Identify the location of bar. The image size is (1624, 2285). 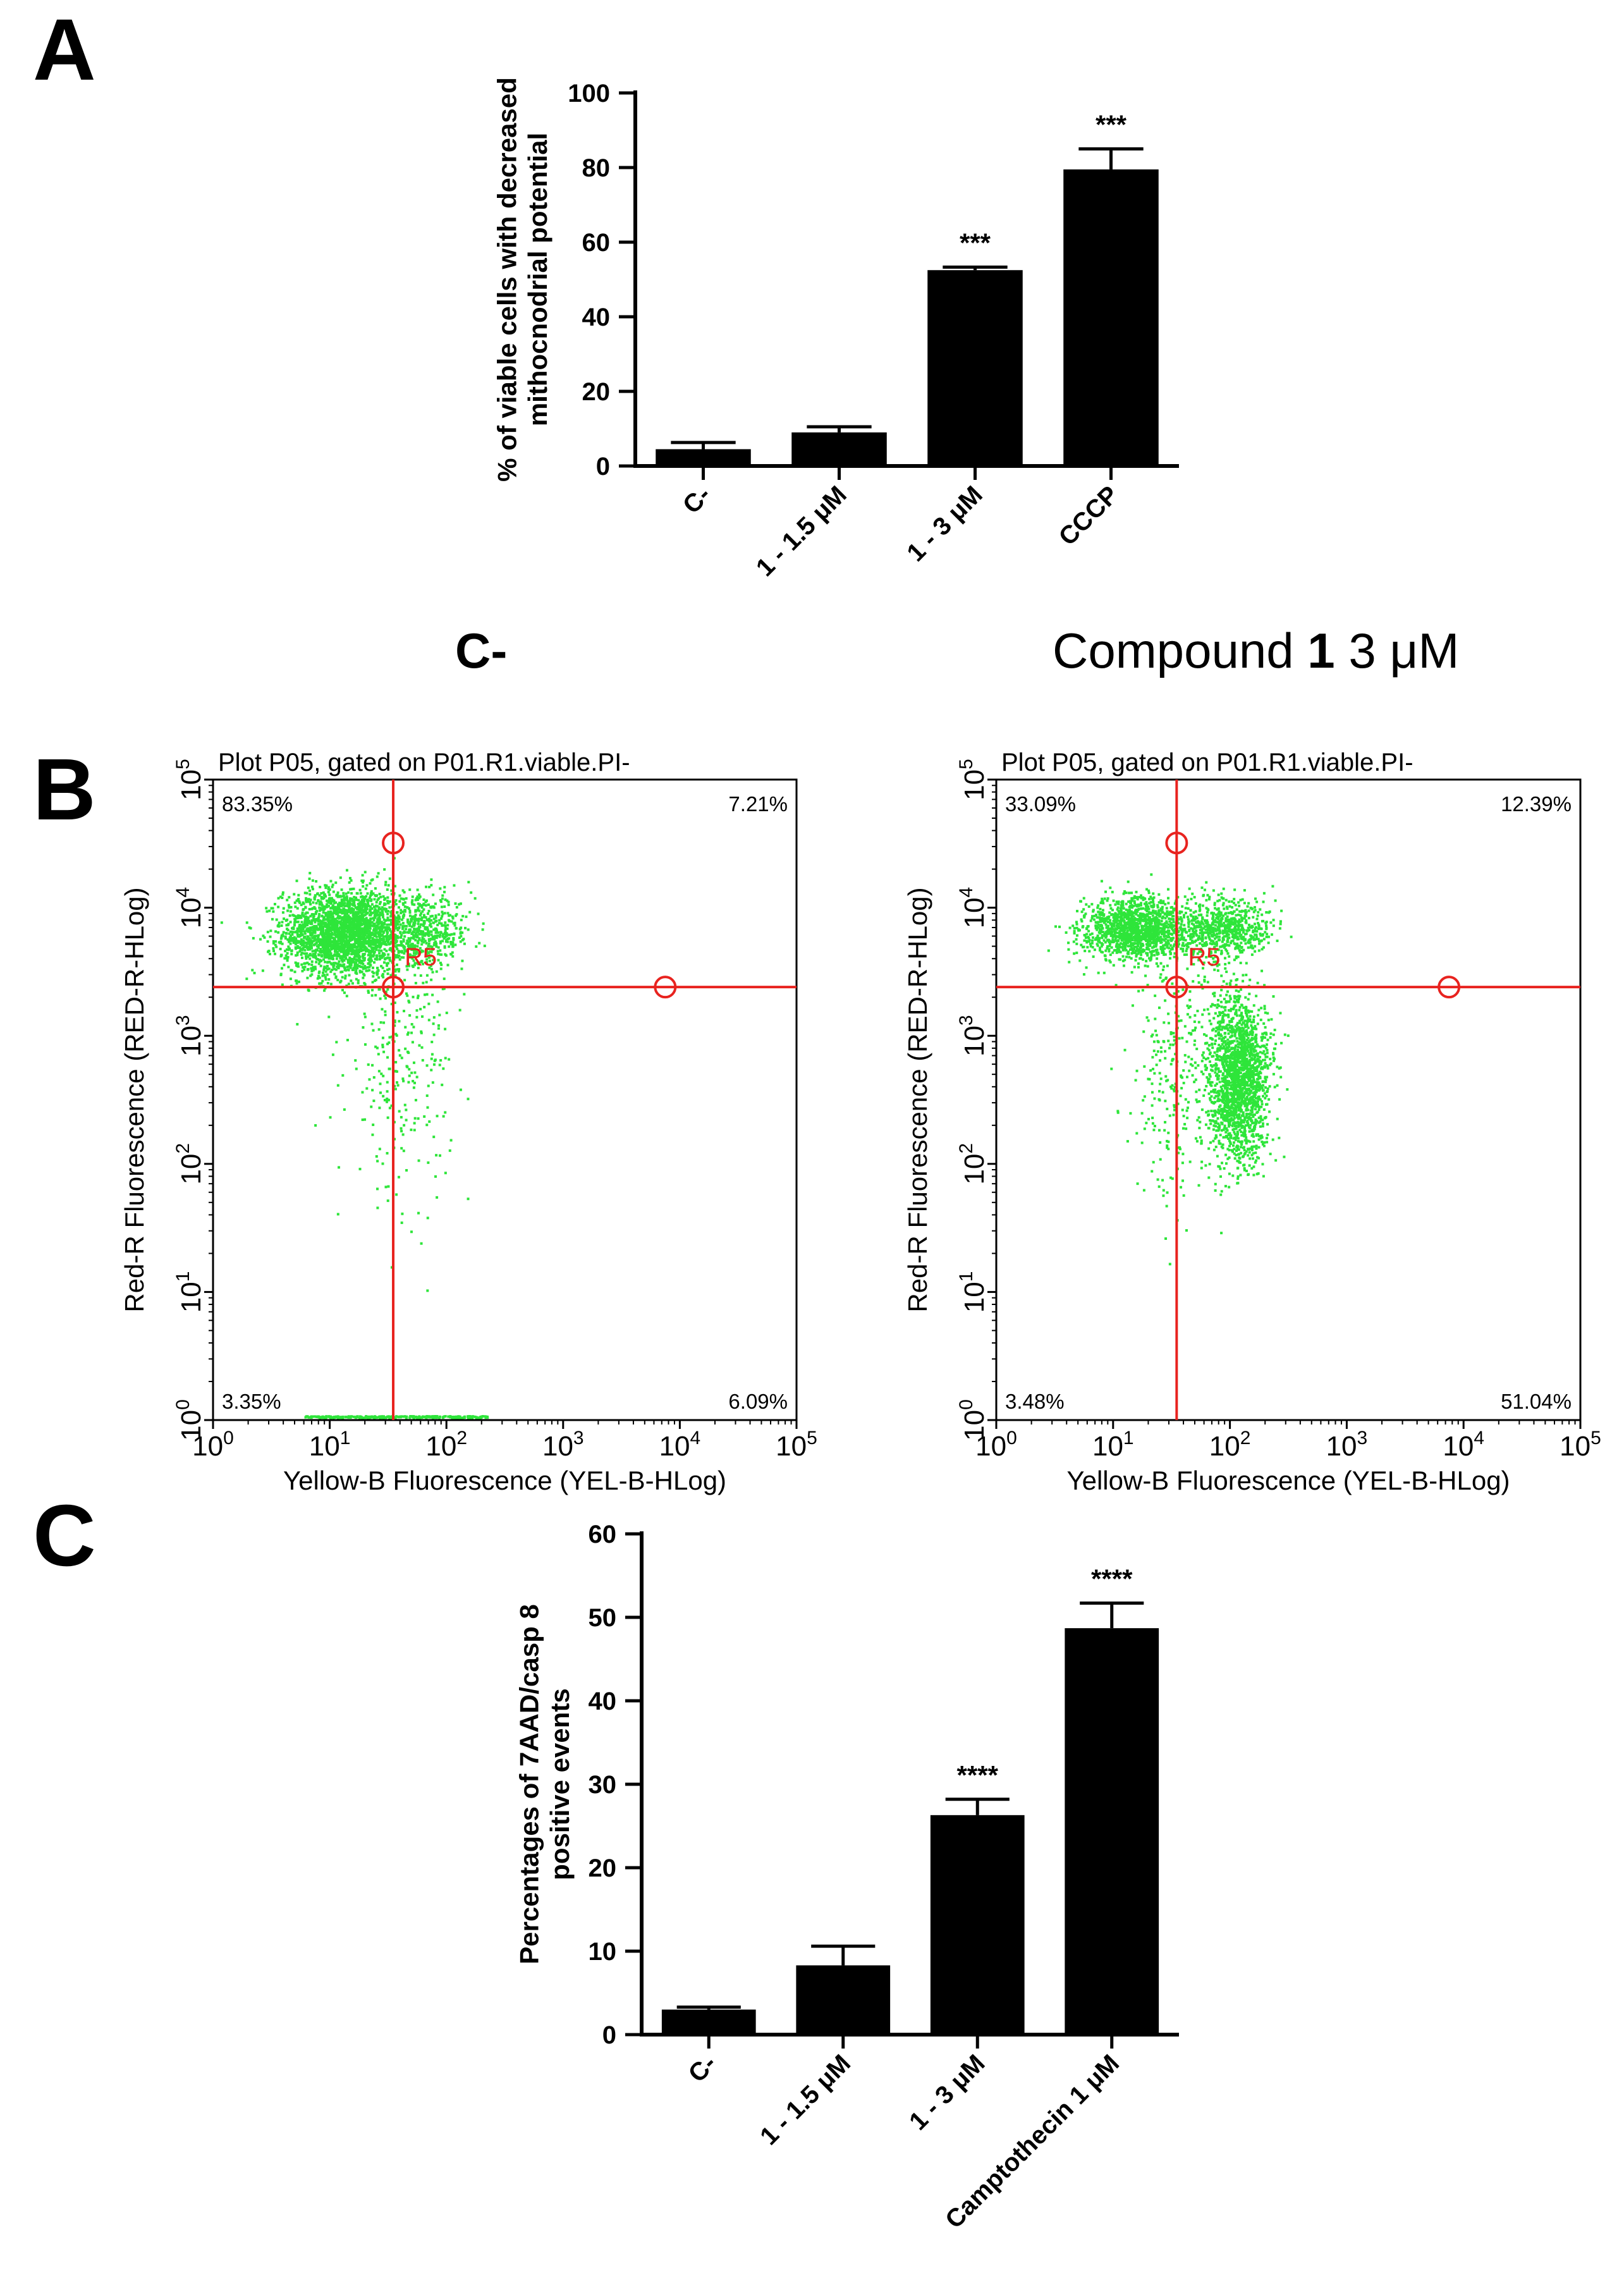
(703, 457).